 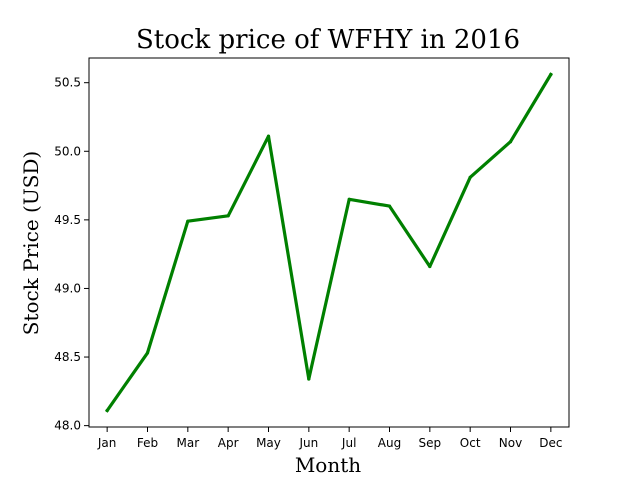 What do you see at coordinates (348, 443) in the screenshot?
I see `x-tick-label: Jul` at bounding box center [348, 443].